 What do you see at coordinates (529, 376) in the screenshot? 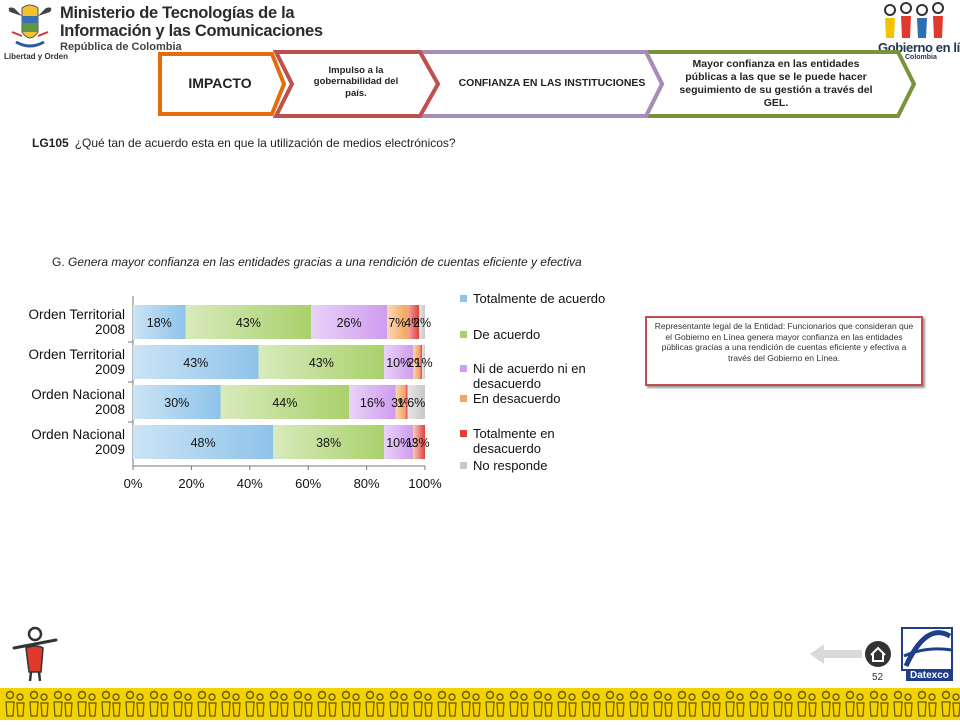
I see `legend-label: Ni de acuerdo ni en desacuerdo` at bounding box center [529, 376].